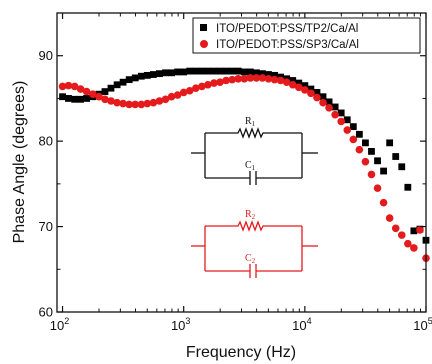  Describe the element at coordinates (253, 226) in the screenshot. I see `resistor-r2-symbol` at that location.